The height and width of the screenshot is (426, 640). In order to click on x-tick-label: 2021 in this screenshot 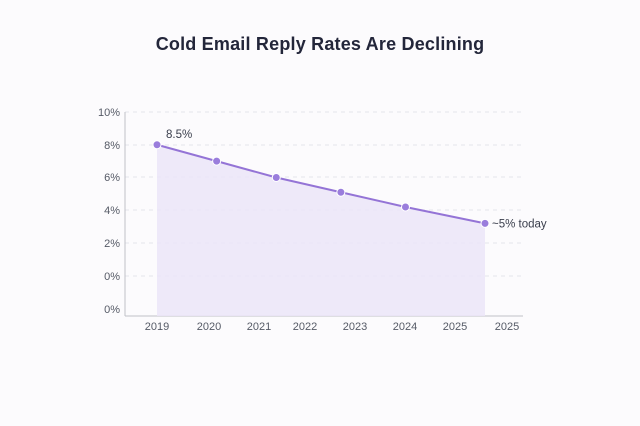, I will do `click(259, 327)`.